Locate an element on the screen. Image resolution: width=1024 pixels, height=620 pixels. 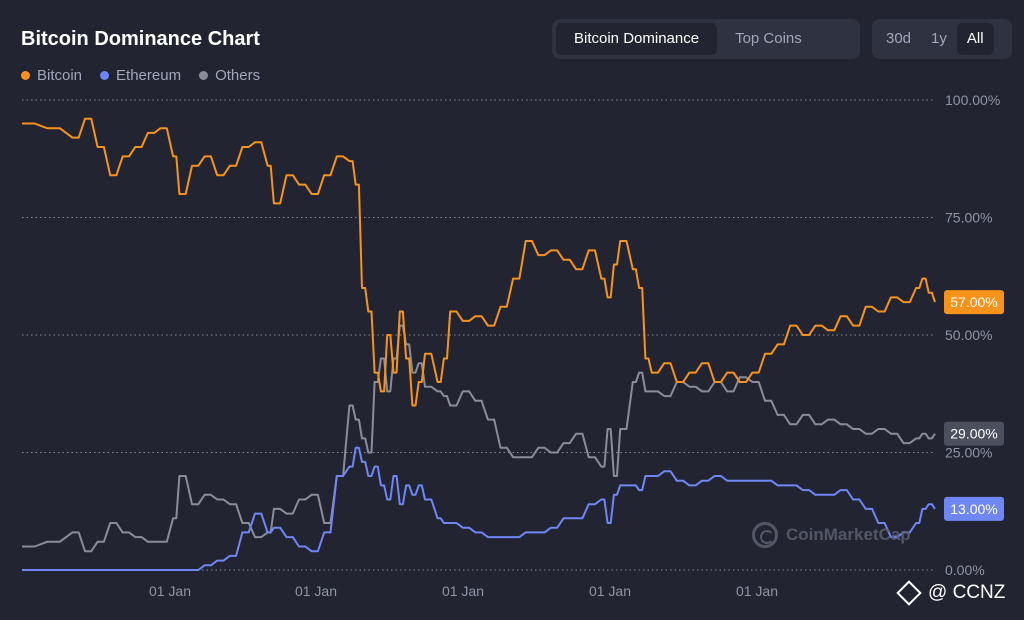
range-toggle: 30d 1y All is located at coordinates (942, 39).